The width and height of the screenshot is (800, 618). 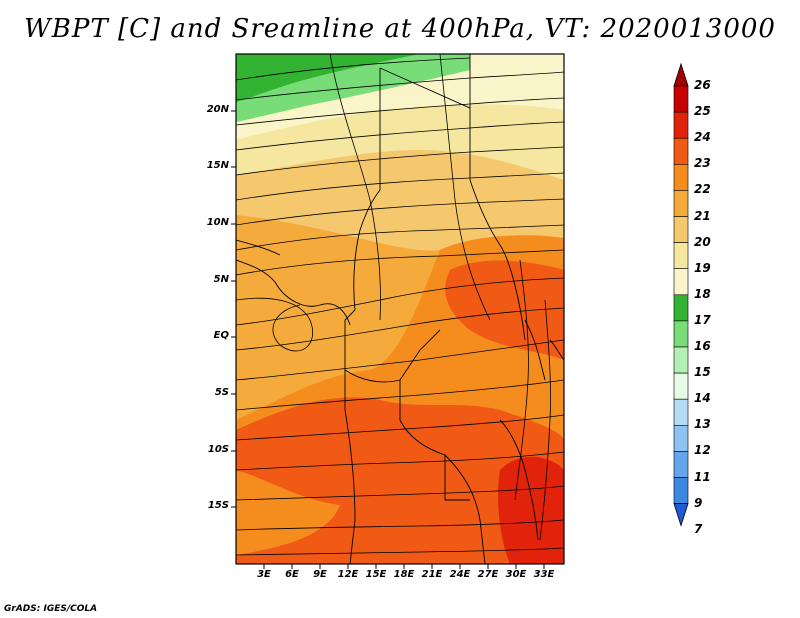 What do you see at coordinates (288, 512) in the screenshot?
I see `field-band-21-south` at bounding box center [288, 512].